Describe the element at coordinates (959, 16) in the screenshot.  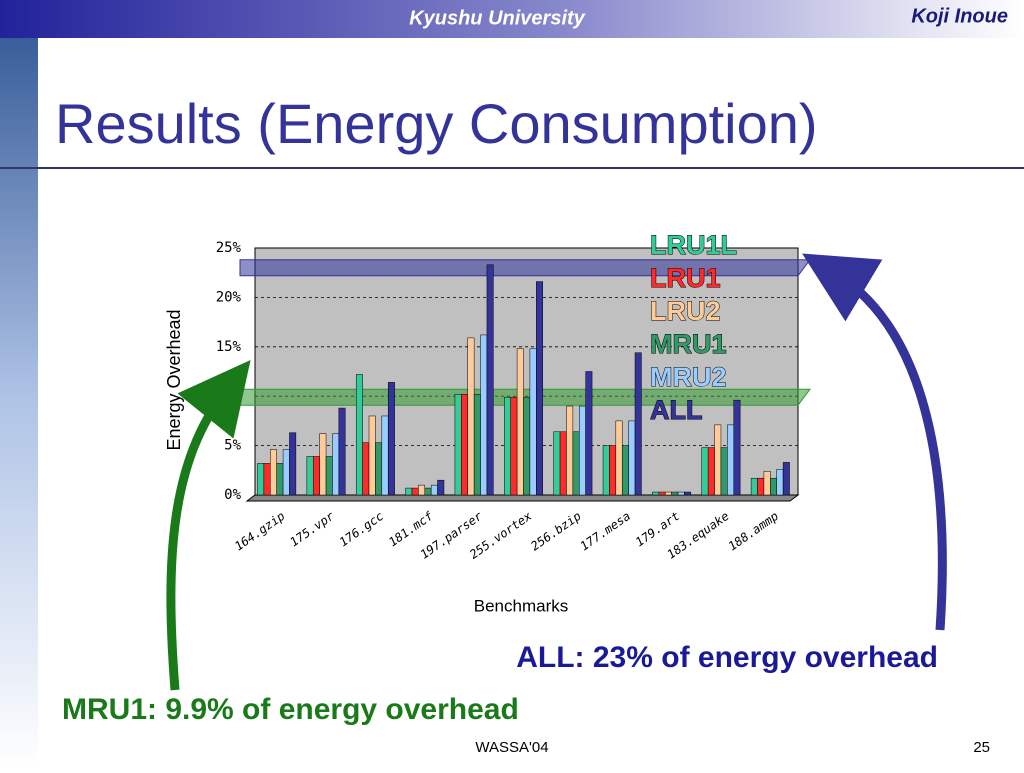
I see `header-right: Koji Inoue` at that location.